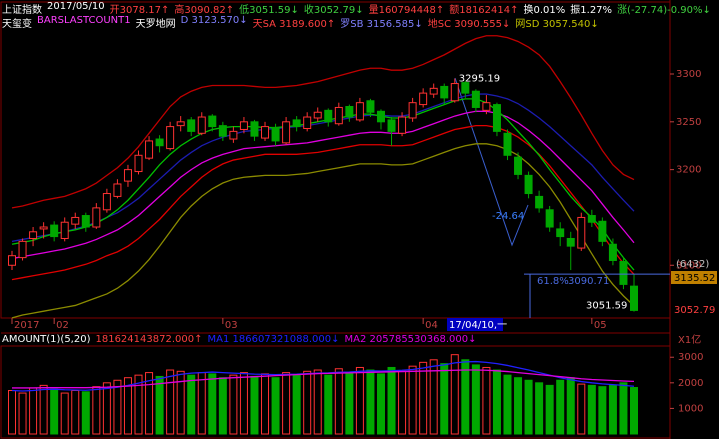 The image size is (719, 439). I want to click on y-tick-label: 1000, so click(690, 408).